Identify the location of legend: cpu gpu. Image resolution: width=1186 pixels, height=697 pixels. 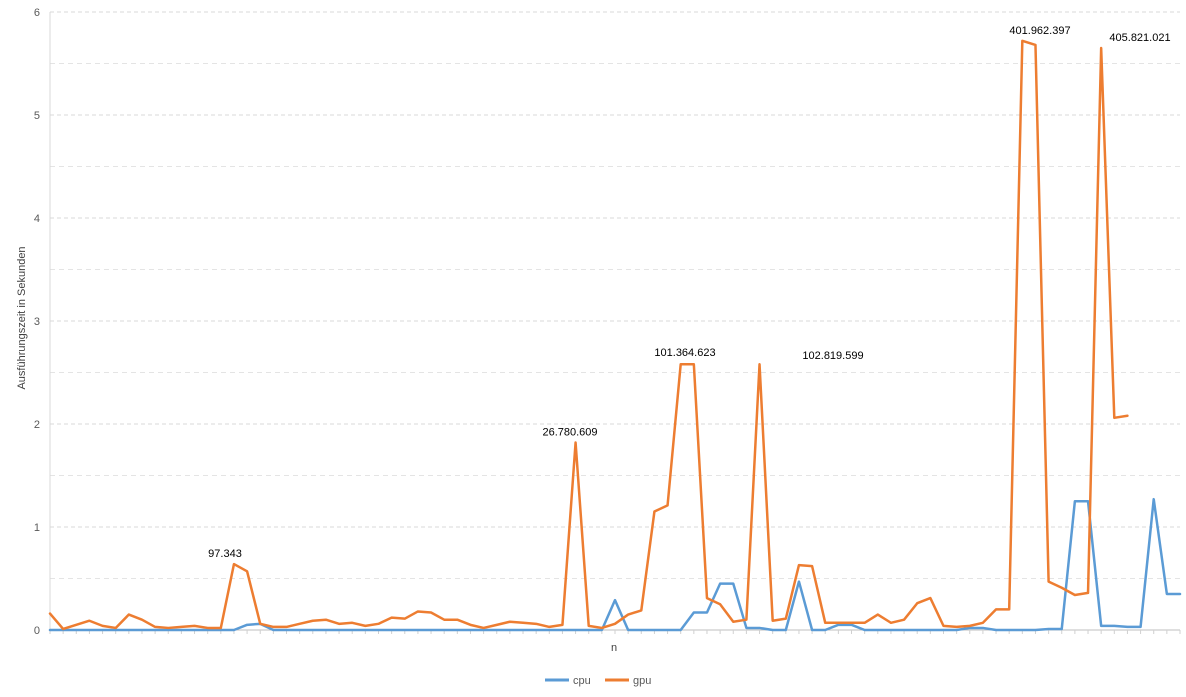
(598, 681).